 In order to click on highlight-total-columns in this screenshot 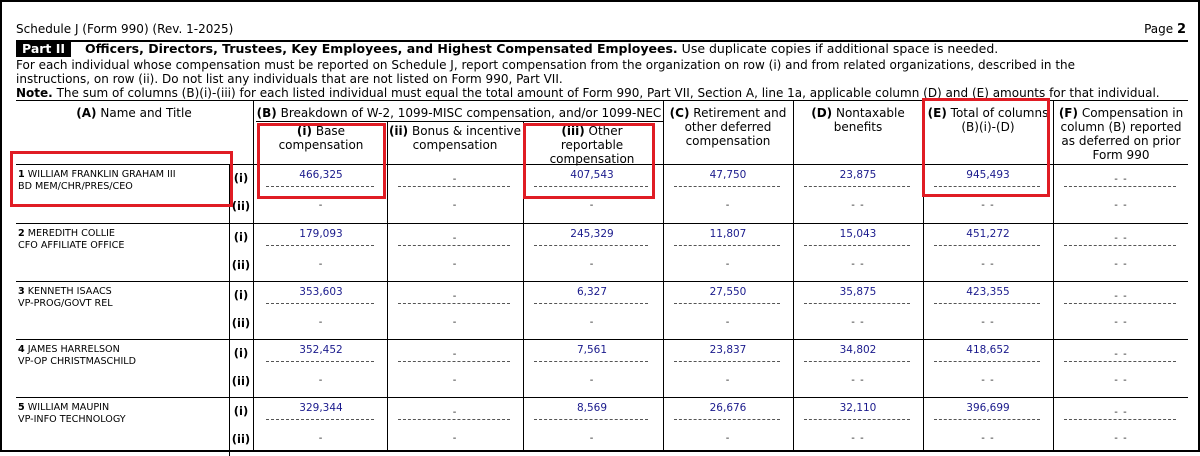, I will do `click(986, 147)`.